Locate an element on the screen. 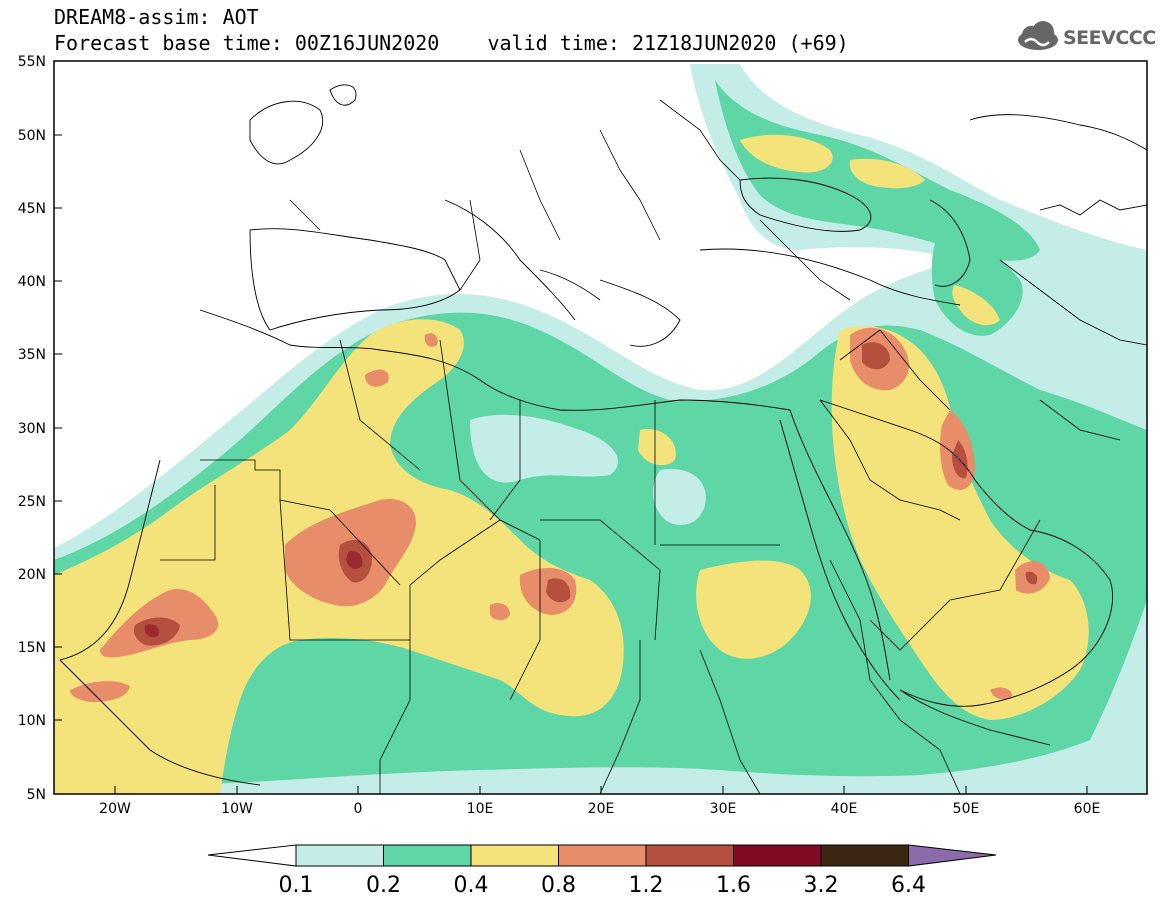 This screenshot has height=905, width=1165. x-tick-label: 20E is located at coordinates (601, 809).